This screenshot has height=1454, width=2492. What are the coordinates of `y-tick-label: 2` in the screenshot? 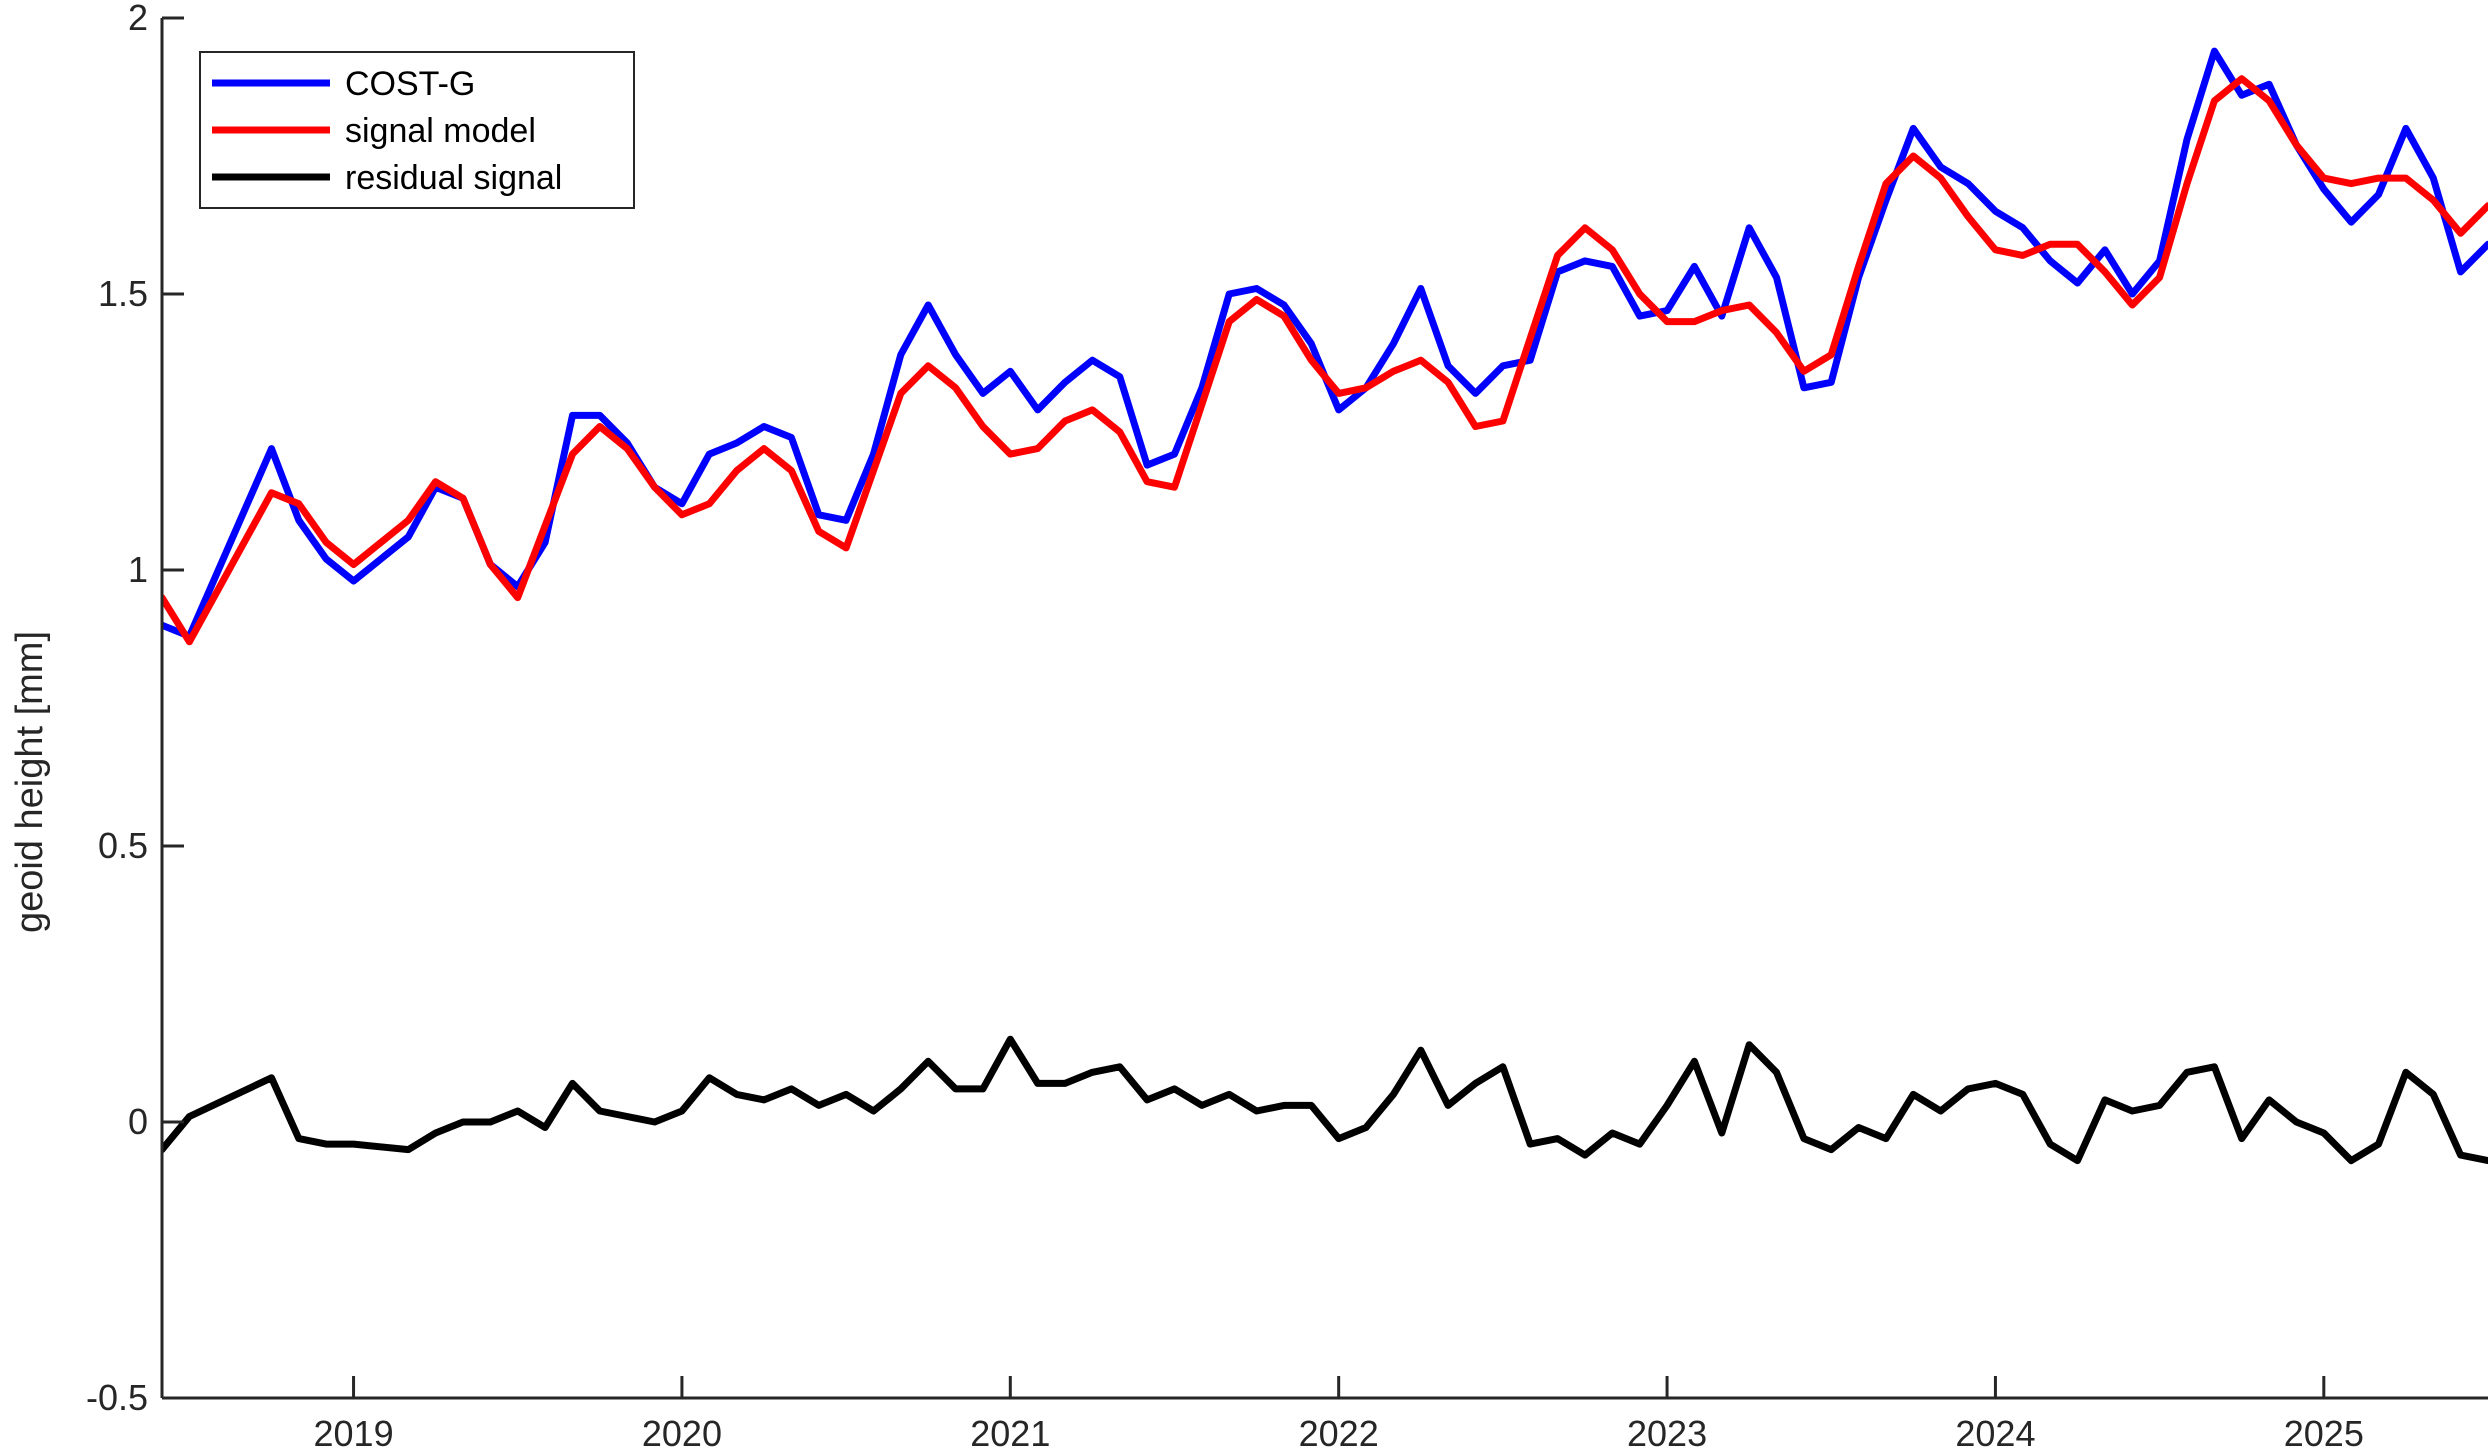 It's located at (138, 19).